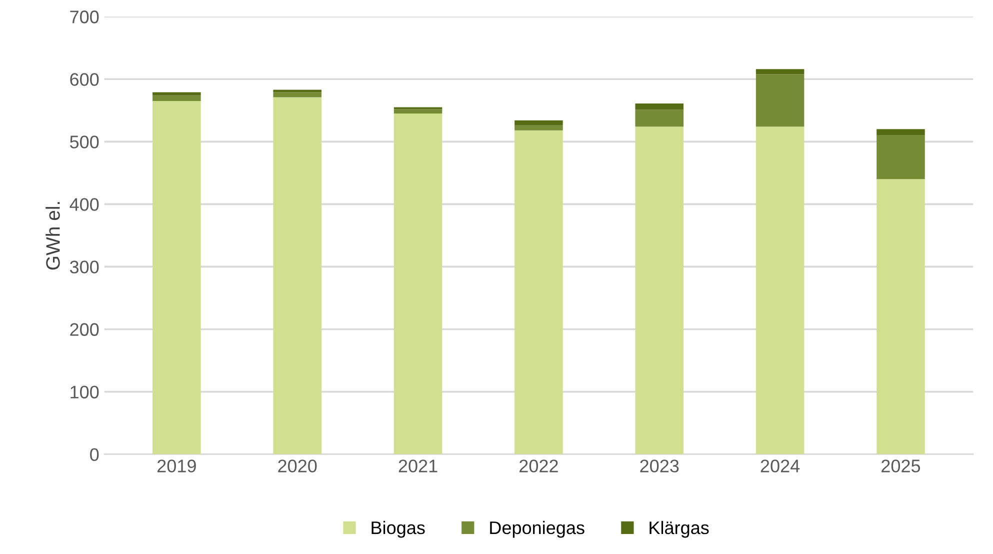  Describe the element at coordinates (177, 466) in the screenshot. I see `x-tick-label: 2019` at that location.